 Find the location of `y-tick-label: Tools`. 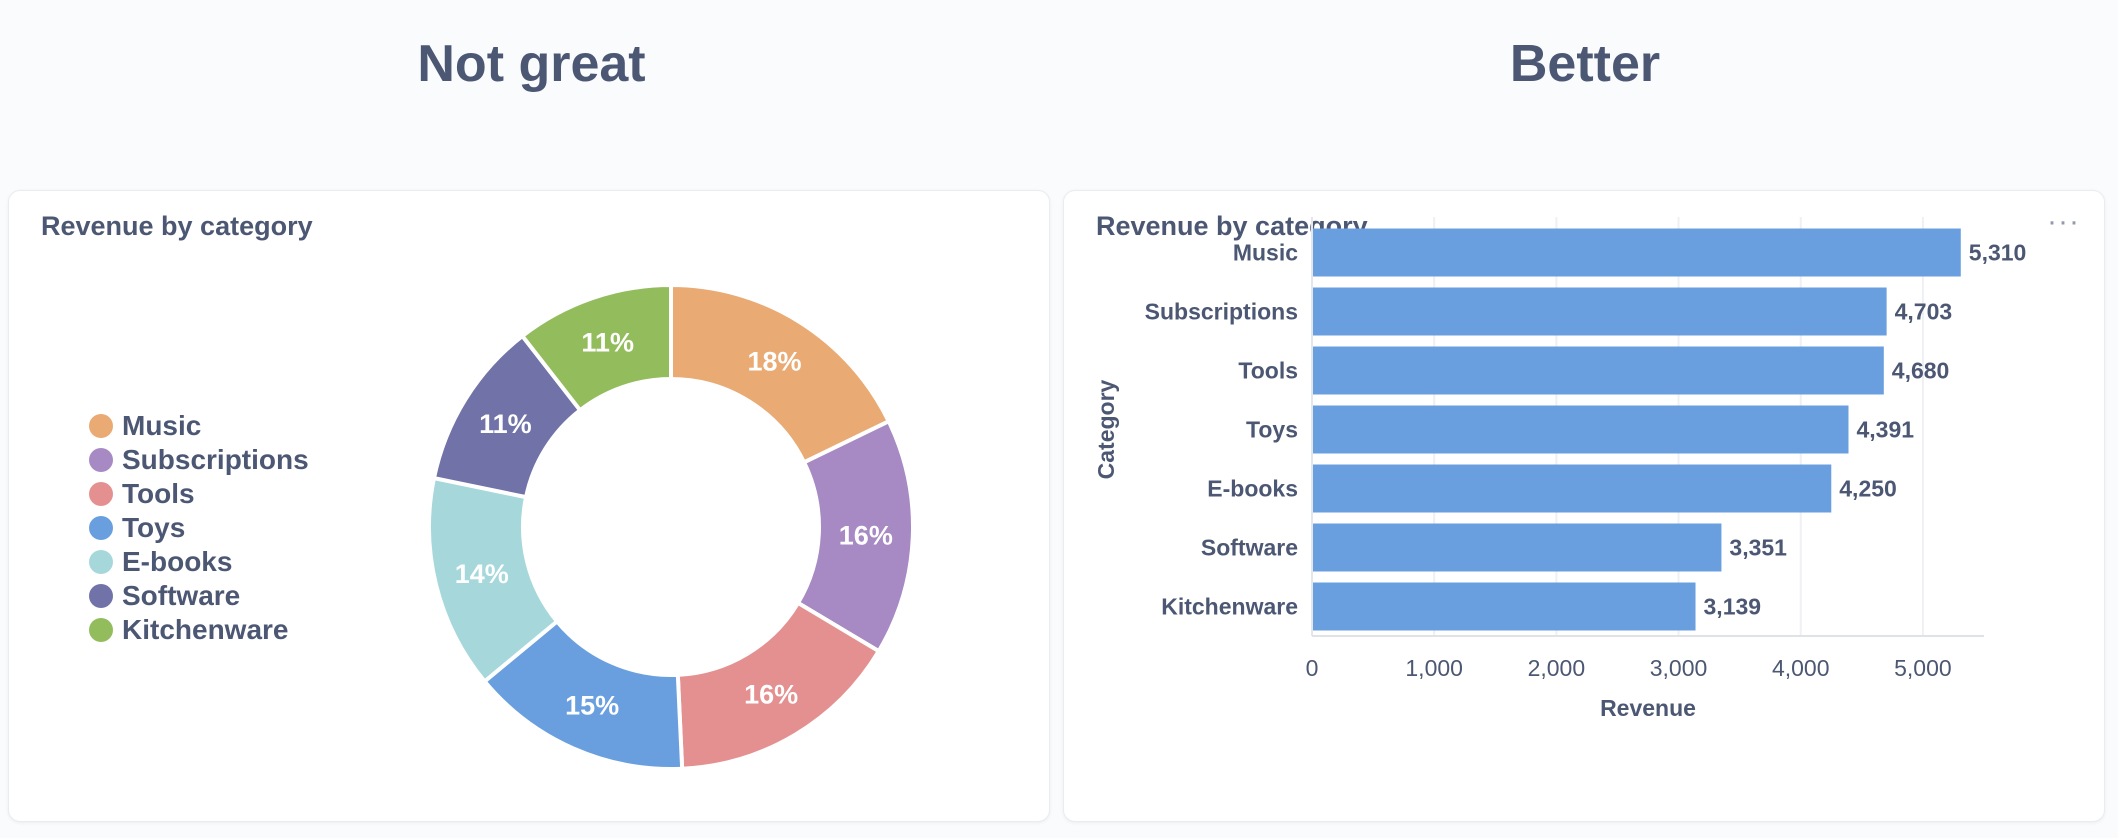

y-tick-label: Tools is located at coordinates (1268, 371).